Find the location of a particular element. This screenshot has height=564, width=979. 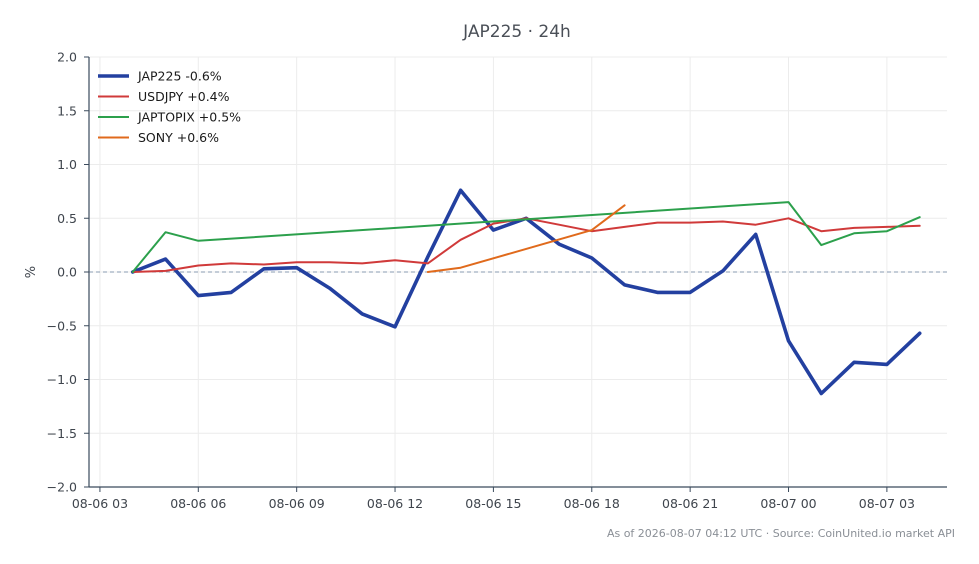

x-tick-label: 08-06 06 is located at coordinates (198, 503).